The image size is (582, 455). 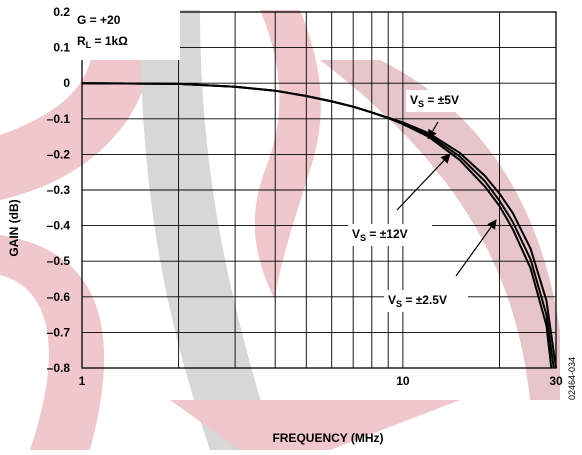 I want to click on y-tick-label: –0.6, so click(x=59, y=297).